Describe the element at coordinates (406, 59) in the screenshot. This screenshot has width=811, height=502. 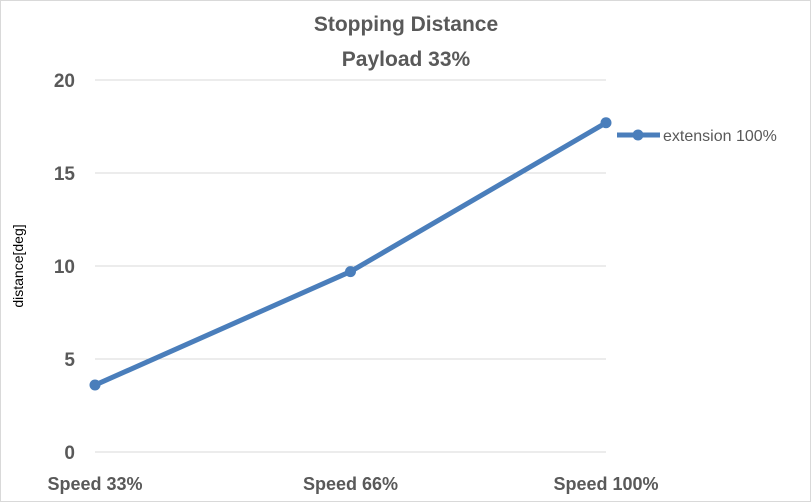
I see `chart-subtitle: Payload 33%` at that location.